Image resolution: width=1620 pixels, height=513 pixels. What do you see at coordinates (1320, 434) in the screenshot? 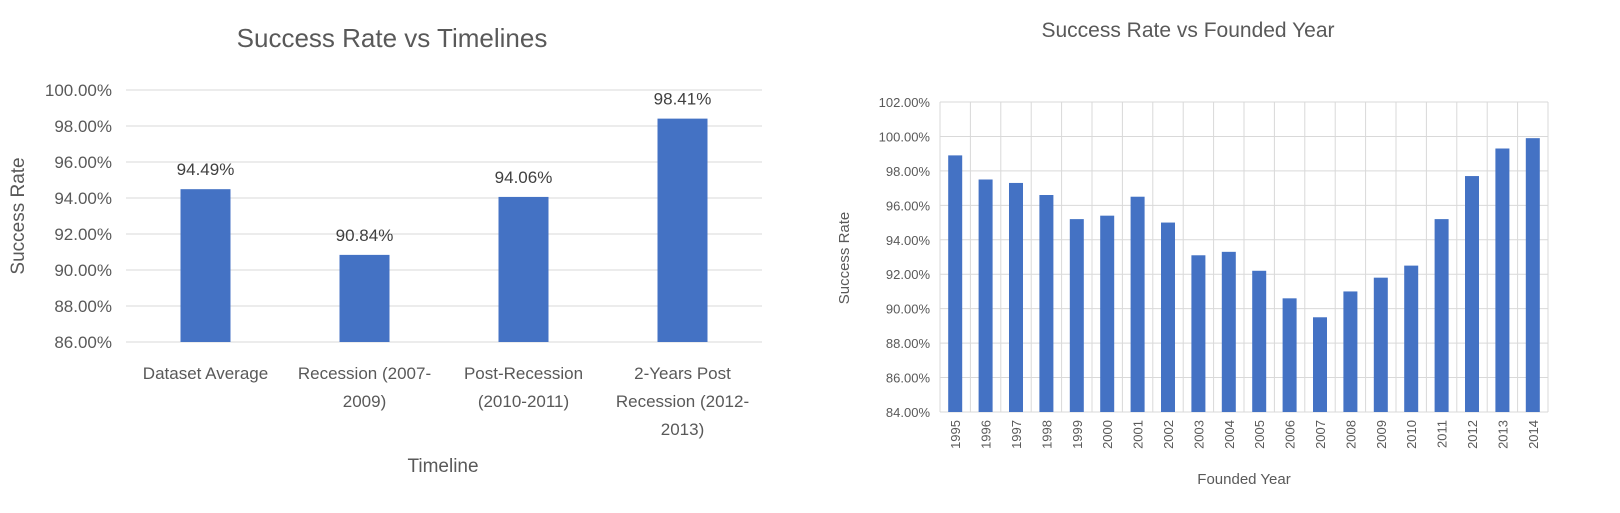
I see `chart2-x-tick-label: 2007` at bounding box center [1320, 434].